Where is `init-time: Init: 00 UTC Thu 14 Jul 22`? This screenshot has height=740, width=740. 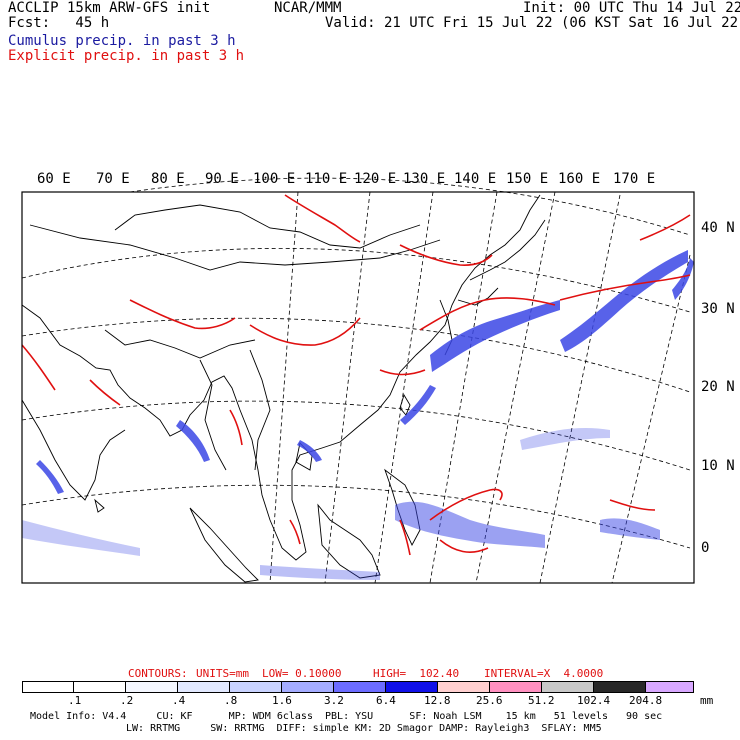
init-time: Init: 00 UTC Thu 14 Jul 22 is located at coordinates (631, 8).